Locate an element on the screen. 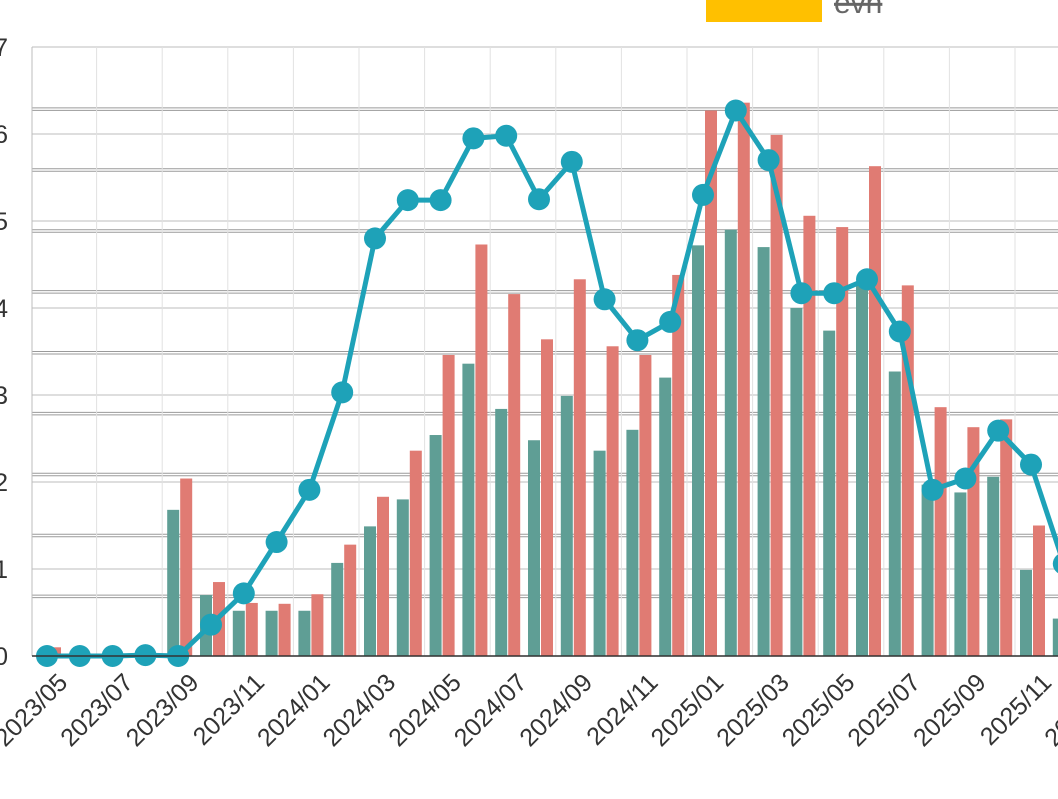 Image resolution: width=1058 pixels, height=799 pixels. x-tick-label: 2024/03 is located at coordinates (360, 710).